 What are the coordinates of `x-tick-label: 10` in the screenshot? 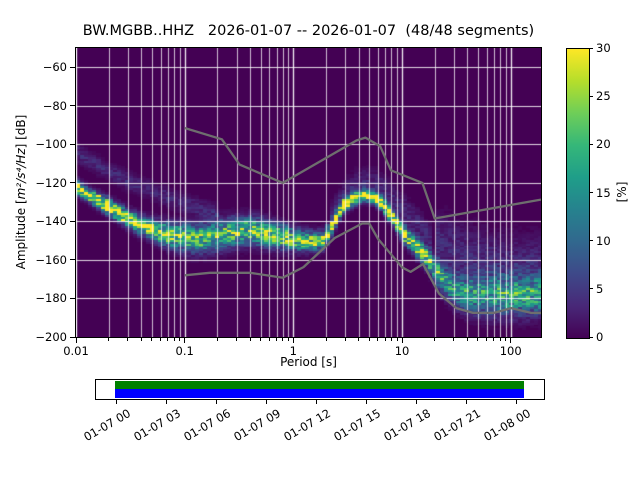 It's located at (402, 351).